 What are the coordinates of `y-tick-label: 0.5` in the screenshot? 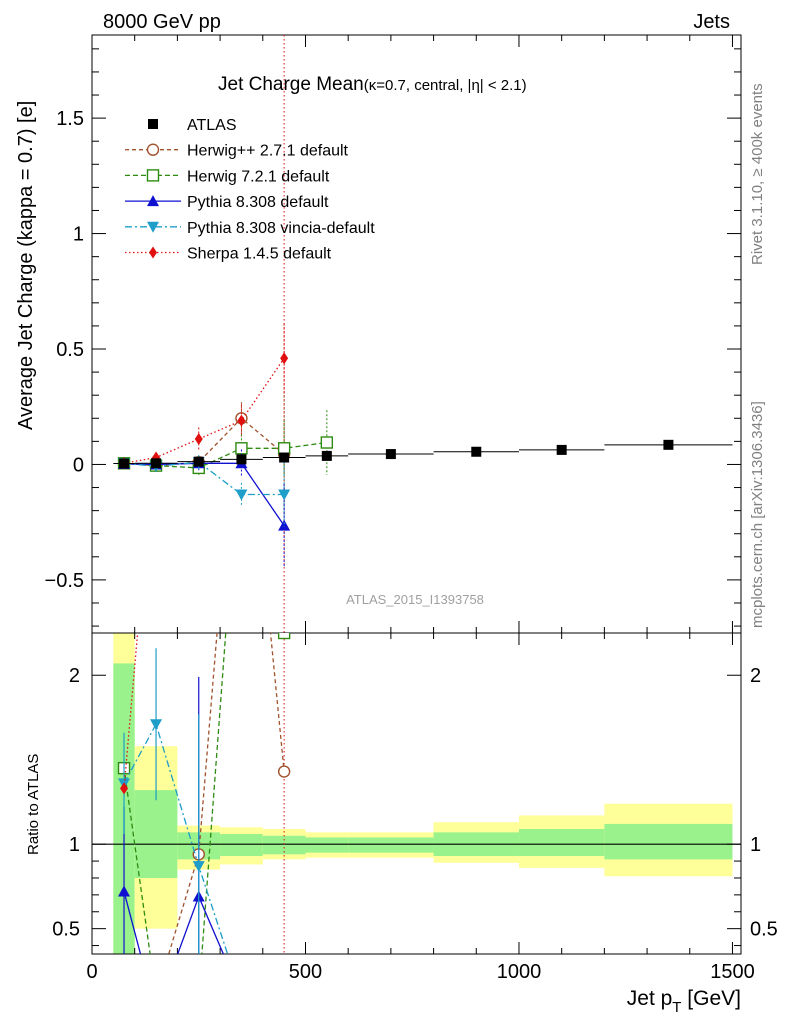 It's located at (70, 350).